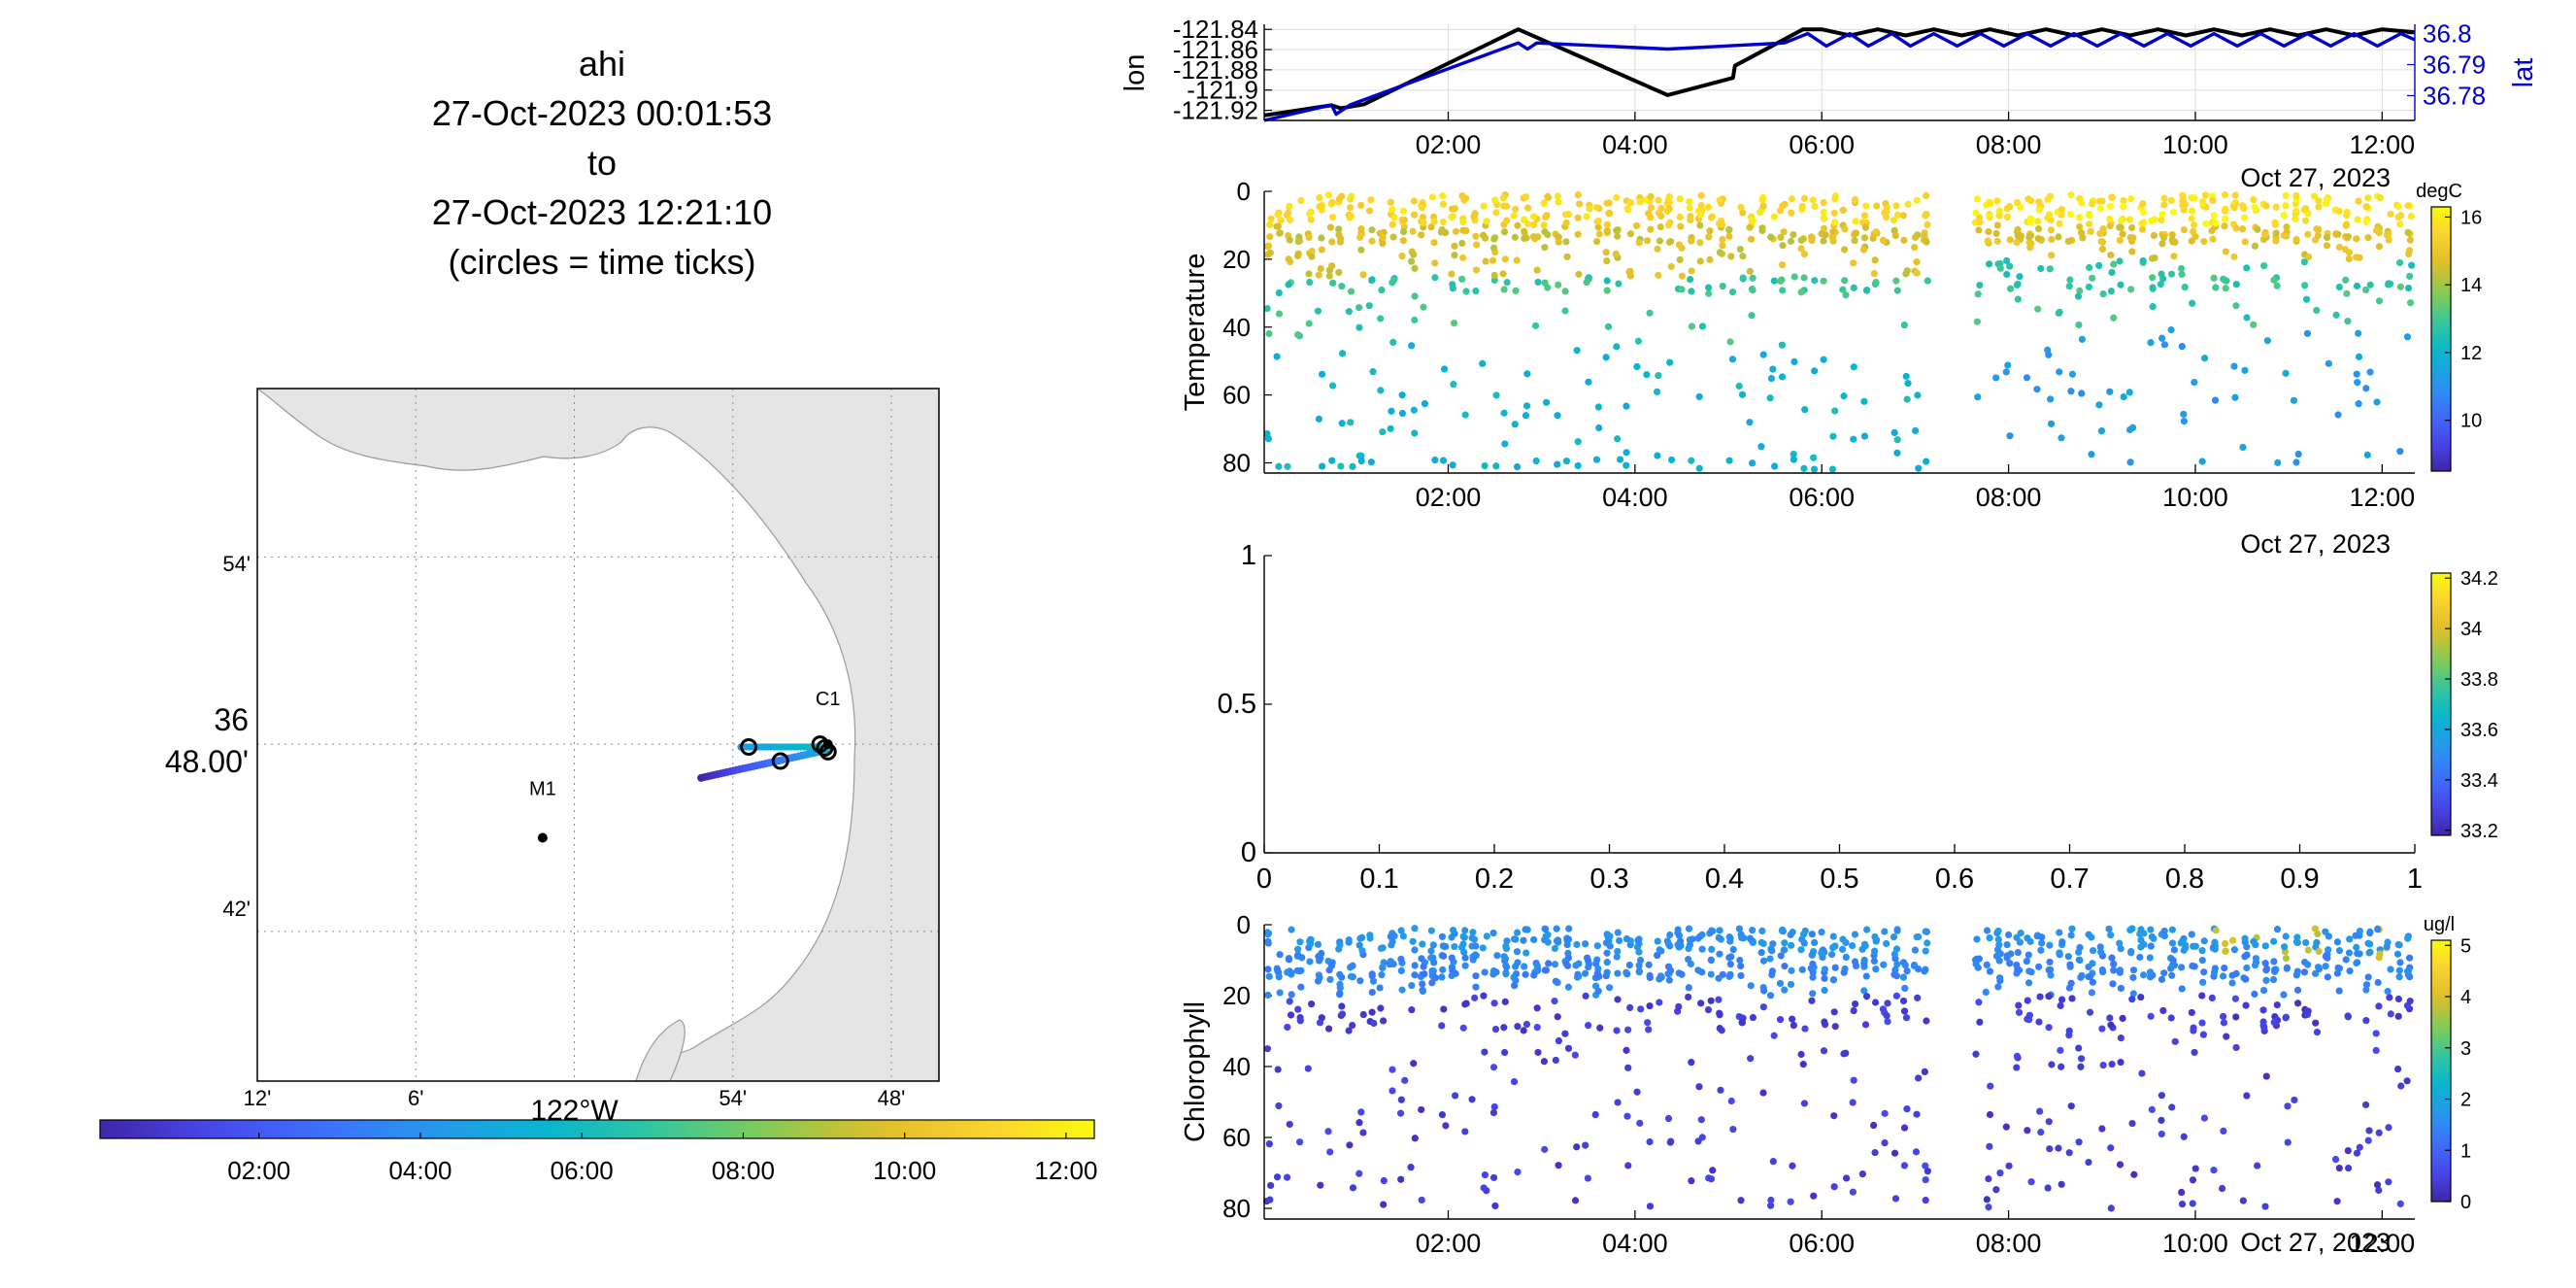 This screenshot has height=1288, width=2576. Describe the element at coordinates (2479, 680) in the screenshot. I see `sal-colorbar-label: 33.8` at that location.